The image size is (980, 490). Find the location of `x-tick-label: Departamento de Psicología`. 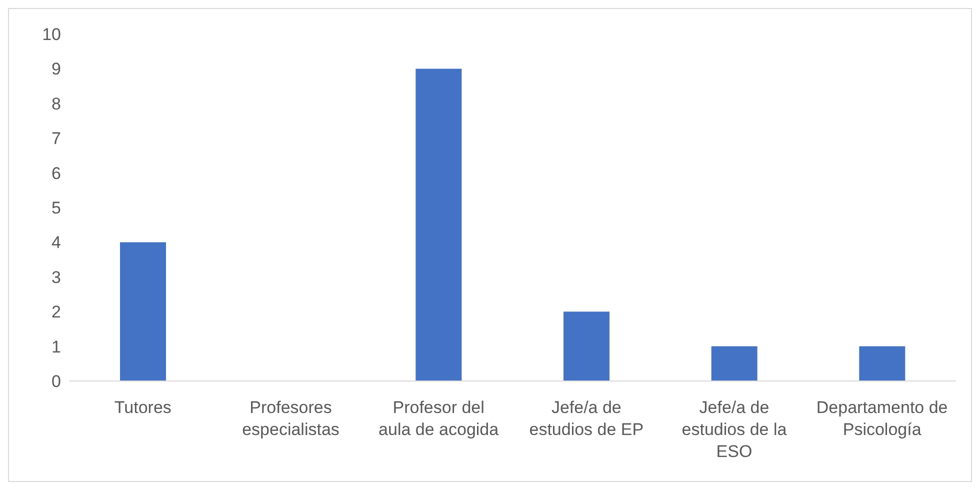

x-tick-label: Departamento de Psicología is located at coordinates (882, 418).